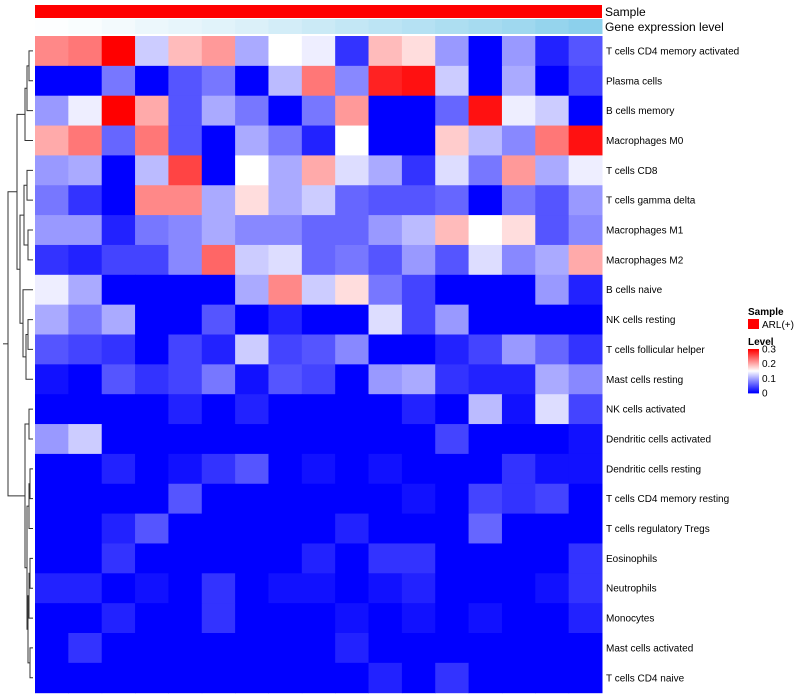  Describe the element at coordinates (769, 379) in the screenshot. I see `legend-tick-label: 0.1` at that location.